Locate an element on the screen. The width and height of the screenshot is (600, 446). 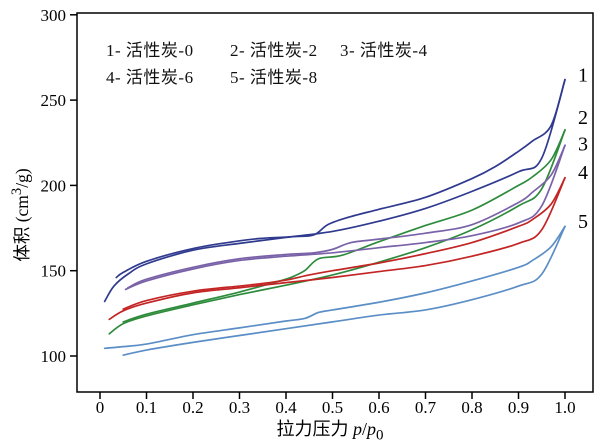
curve-label-4: 4 is located at coordinates (583, 173).